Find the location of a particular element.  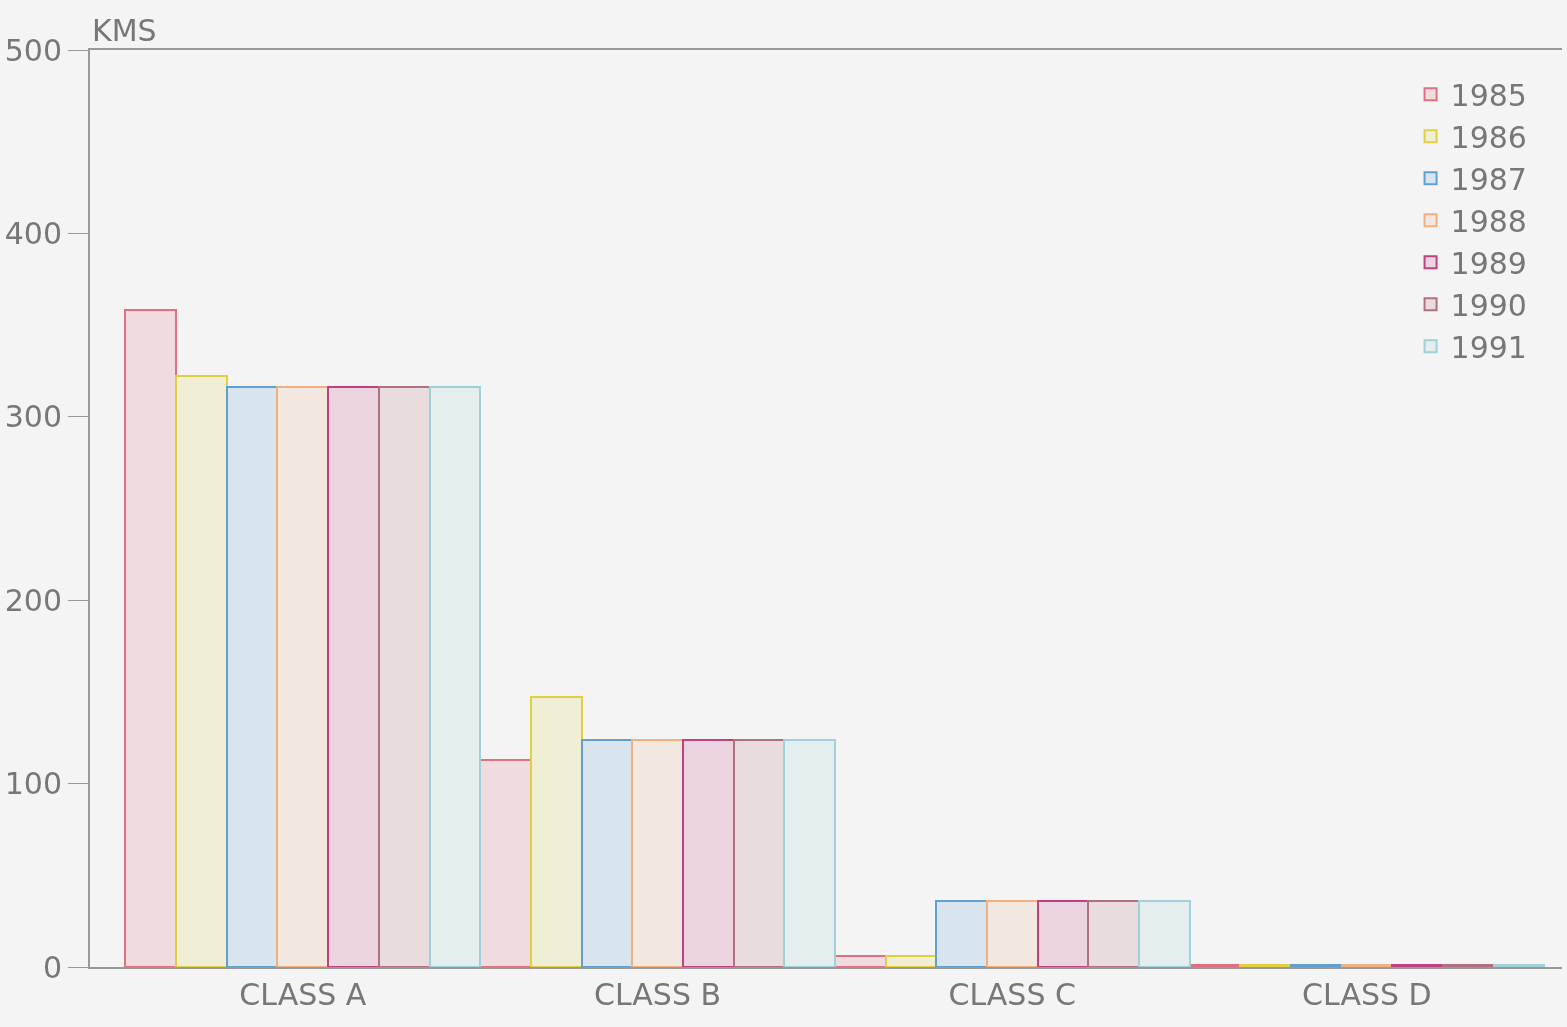

x-tick-label: CLASS A is located at coordinates (303, 994).